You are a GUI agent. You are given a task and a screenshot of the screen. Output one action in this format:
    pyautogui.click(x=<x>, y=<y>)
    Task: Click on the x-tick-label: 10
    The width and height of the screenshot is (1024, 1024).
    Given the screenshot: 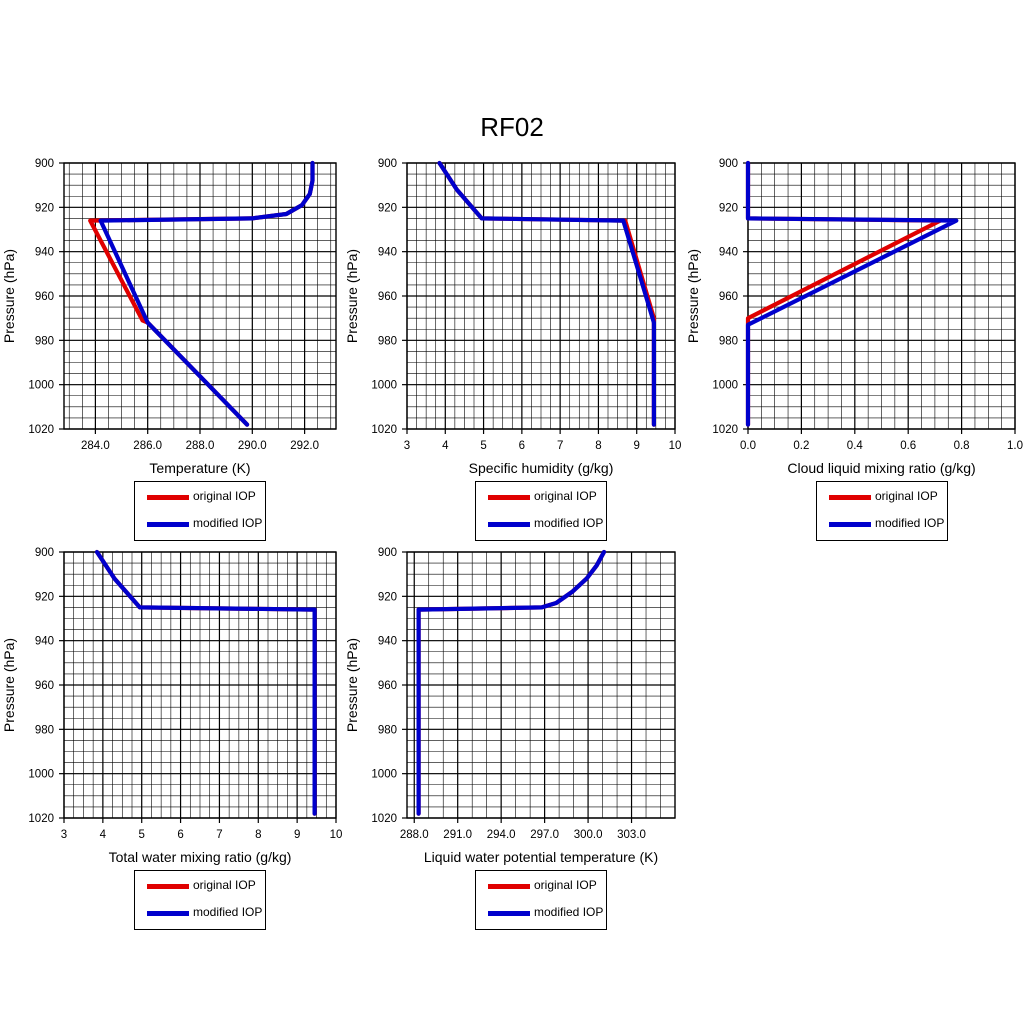 What is the action you would take?
    pyautogui.click(x=675, y=446)
    